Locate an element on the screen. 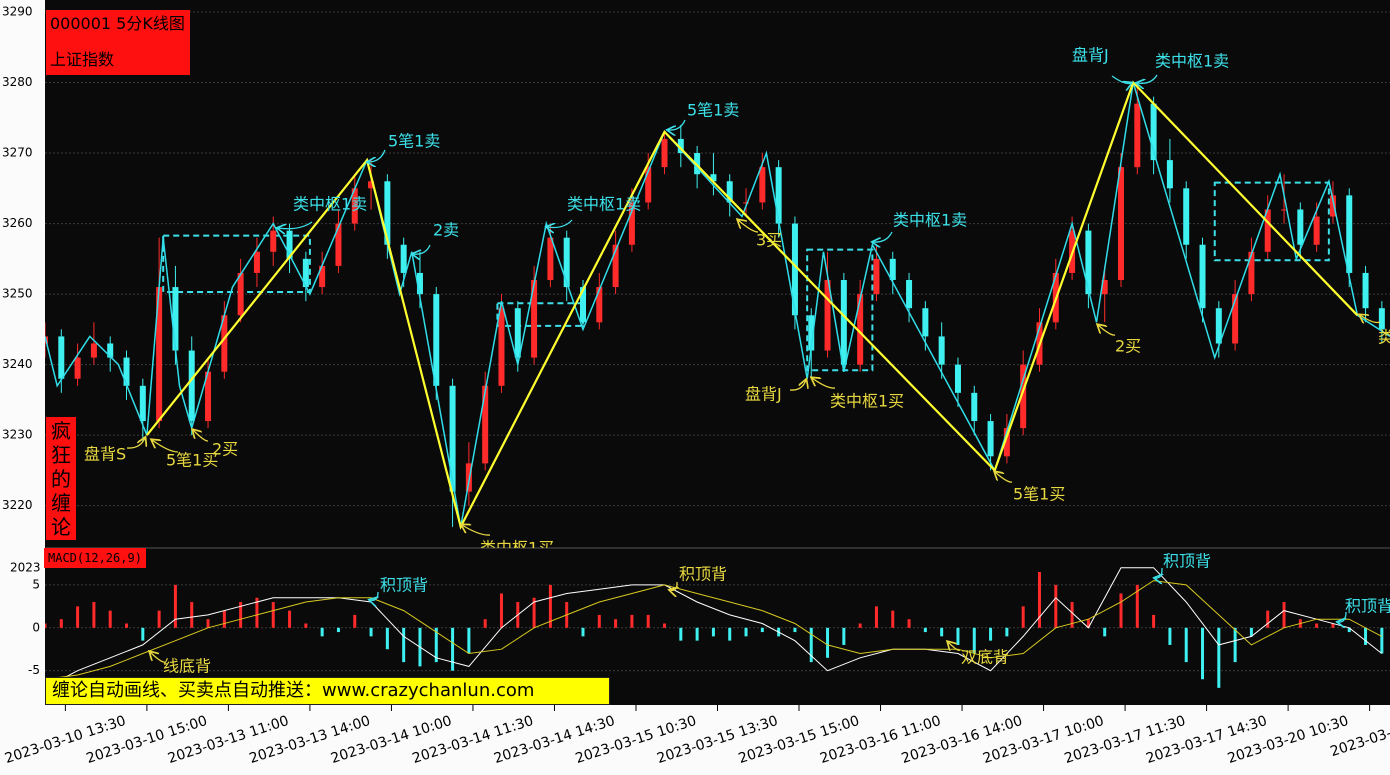  annotation: 类中枢1卖 is located at coordinates (330, 204).